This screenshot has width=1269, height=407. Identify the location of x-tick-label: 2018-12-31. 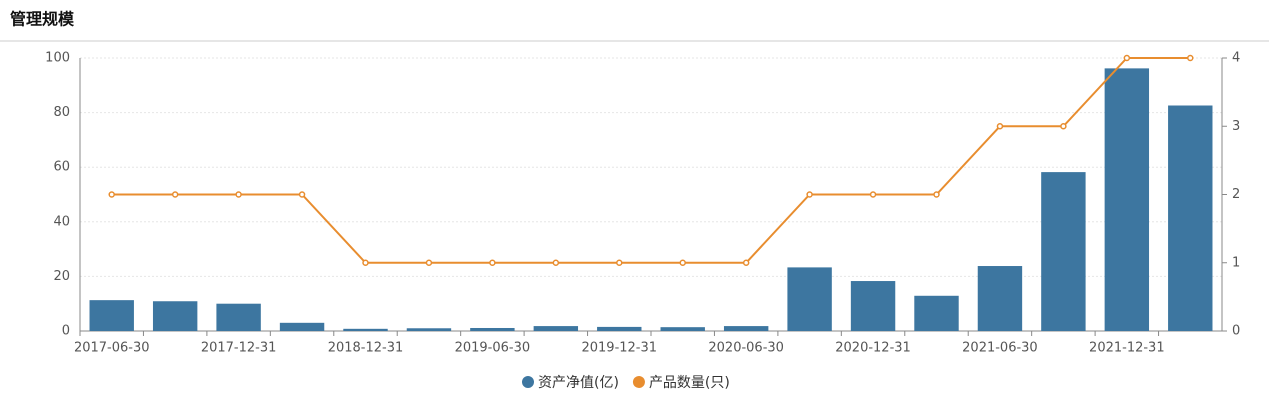
(366, 348).